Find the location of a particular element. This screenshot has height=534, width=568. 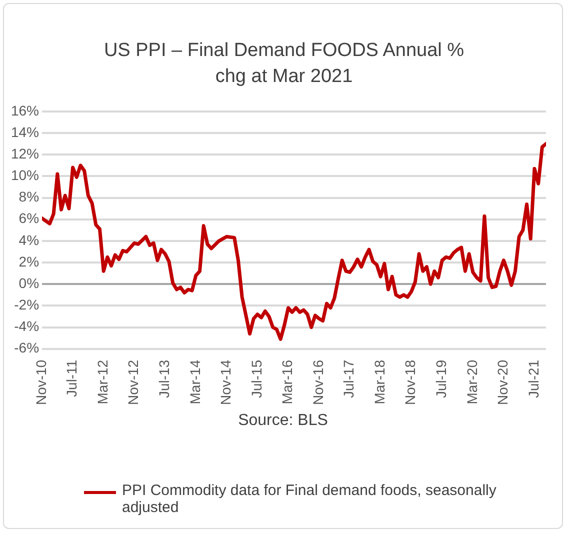

y-tick-label: -2% is located at coordinates (27, 304).